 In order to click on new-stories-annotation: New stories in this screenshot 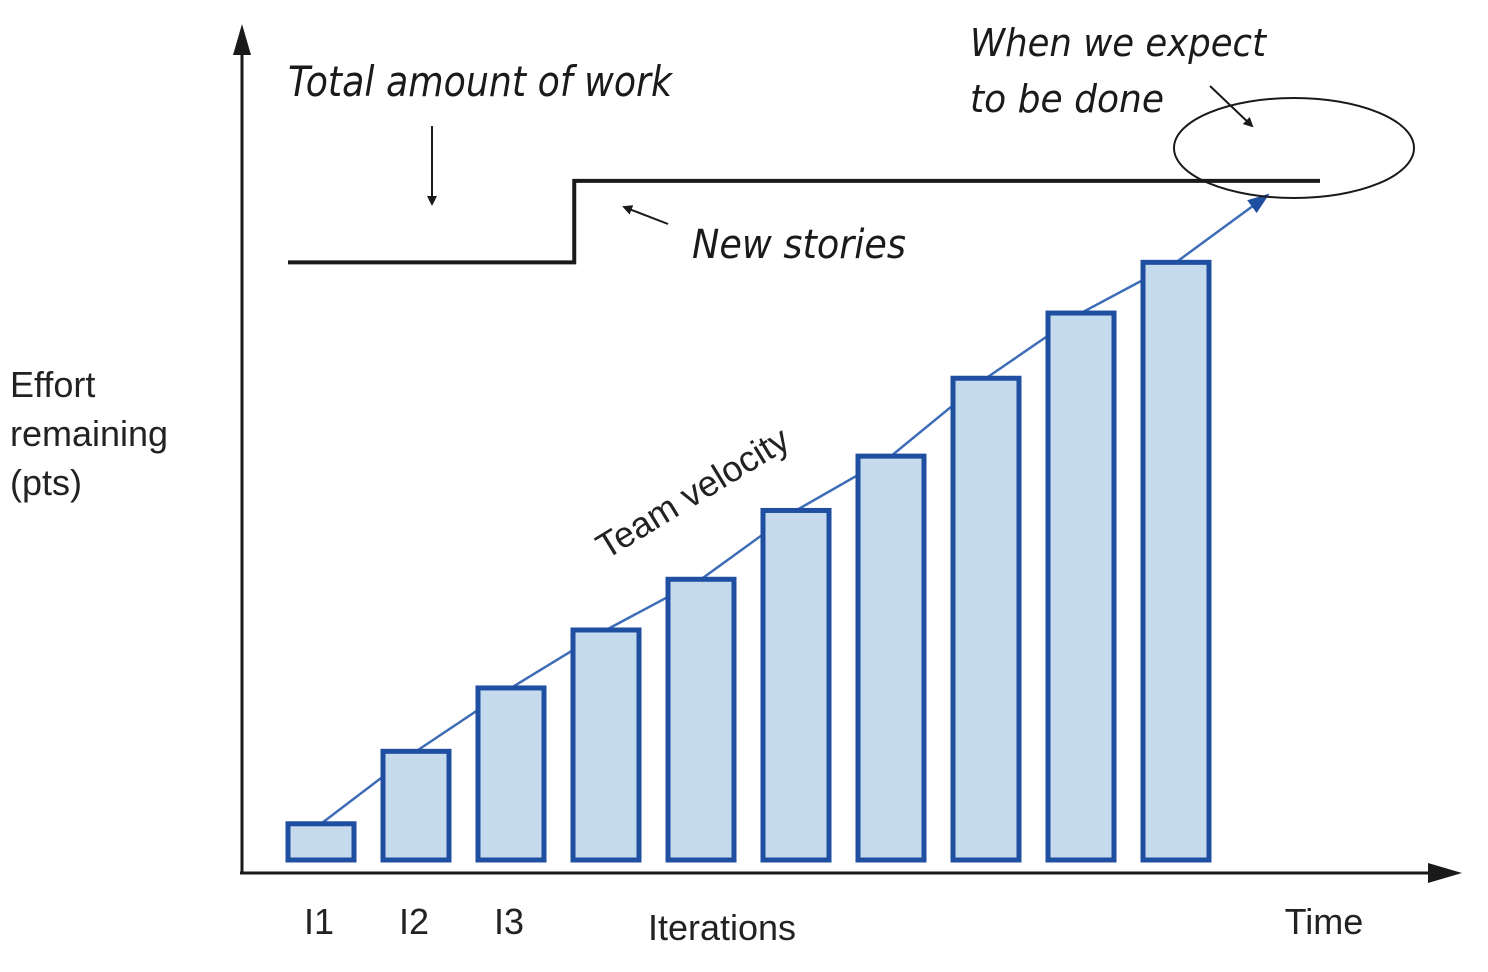, I will do `click(799, 245)`.